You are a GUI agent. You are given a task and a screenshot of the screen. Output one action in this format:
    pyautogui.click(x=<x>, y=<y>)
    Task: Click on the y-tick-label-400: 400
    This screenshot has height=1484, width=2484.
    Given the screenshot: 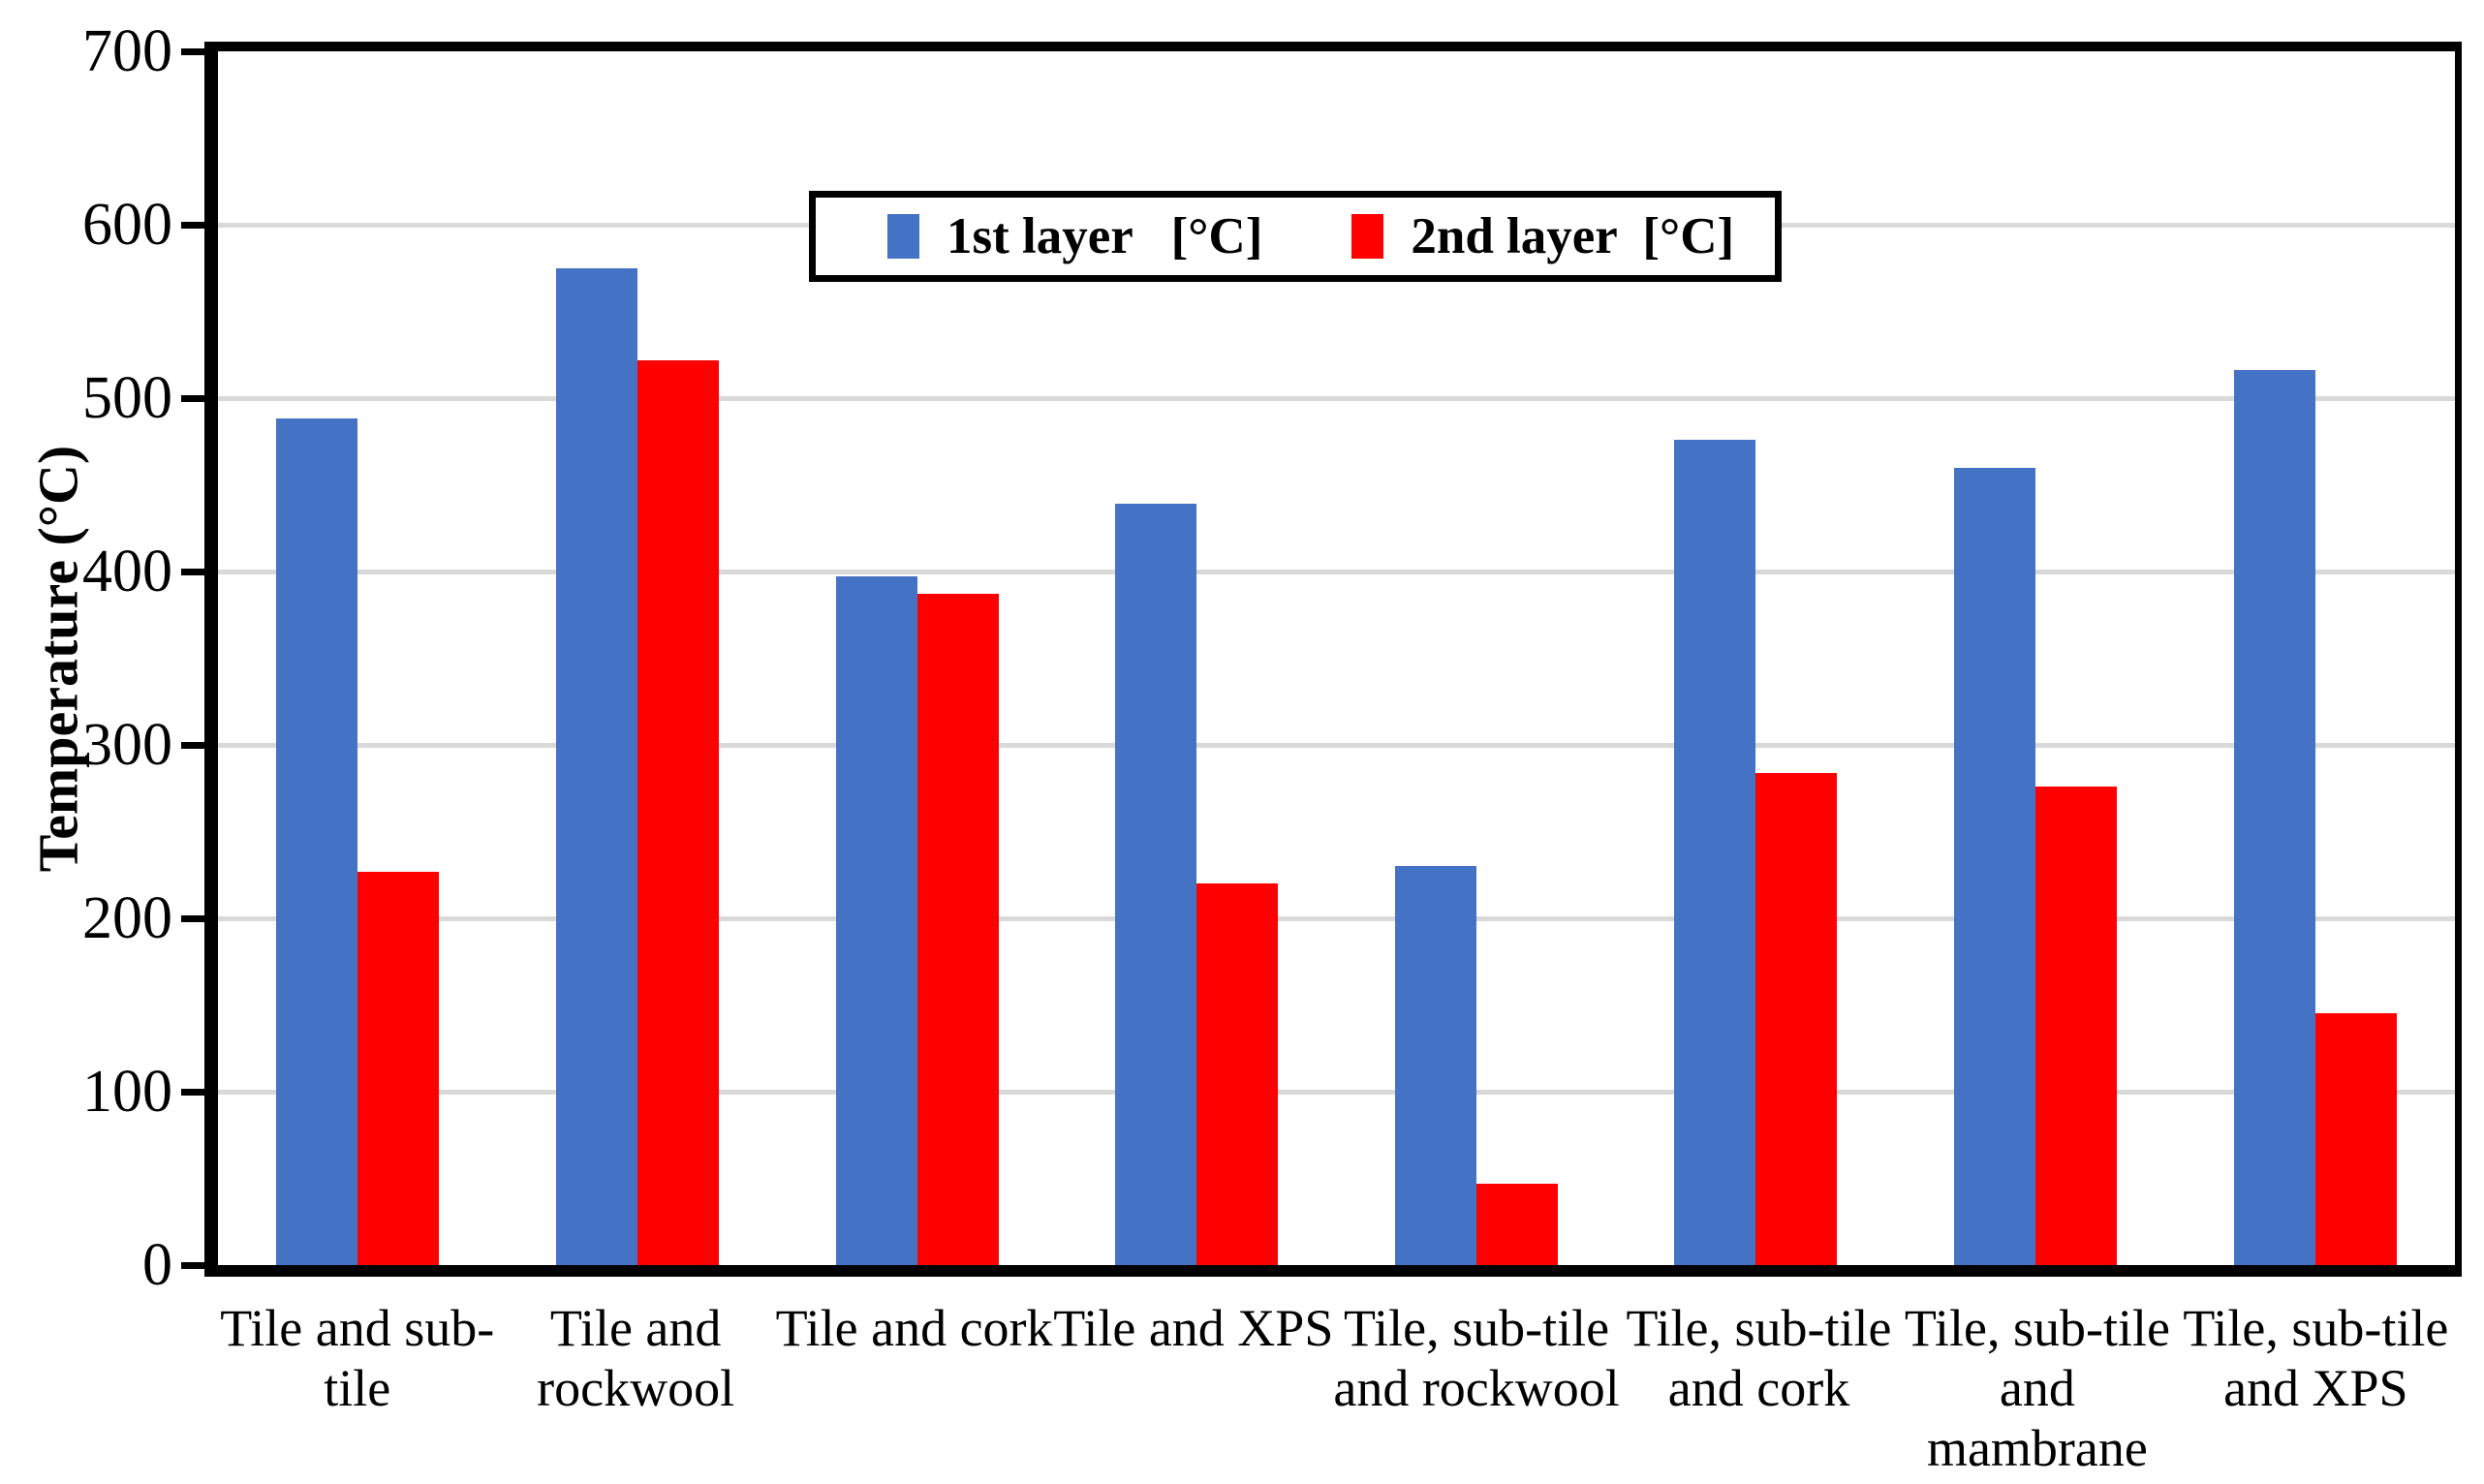 What is the action you would take?
    pyautogui.click(x=127, y=571)
    